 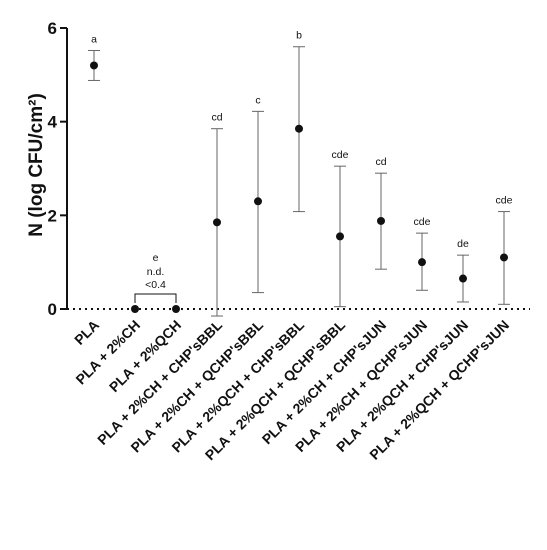 I want to click on y-tick-label: 2, so click(x=52, y=215).